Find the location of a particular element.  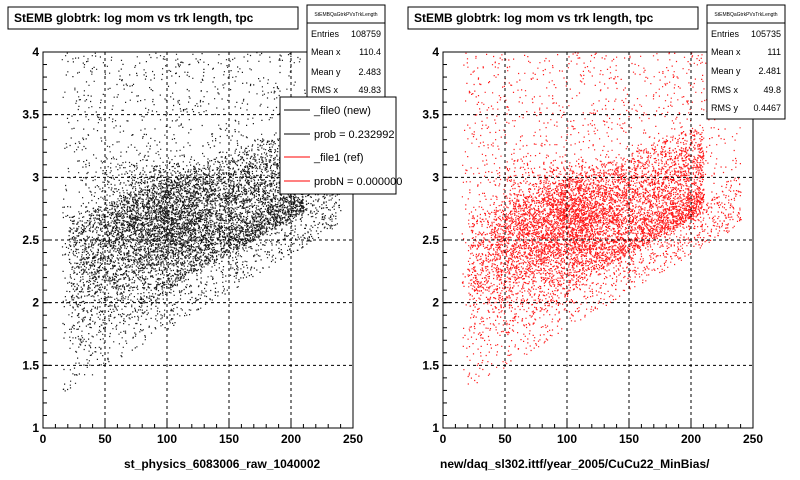

legend-label-3: probN = 0.000000 is located at coordinates (358, 182).